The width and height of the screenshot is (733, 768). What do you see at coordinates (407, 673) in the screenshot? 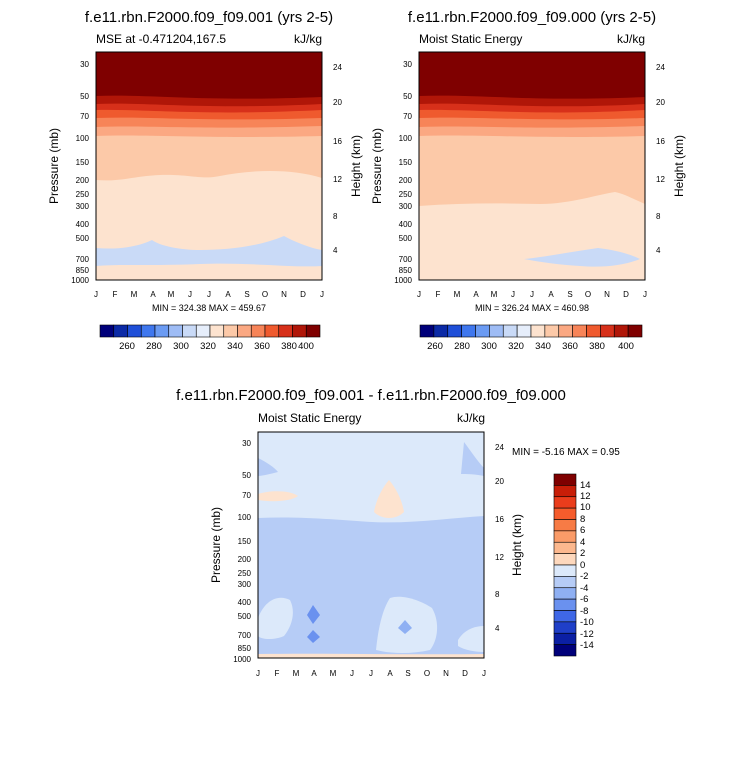
I see `month-tick: S` at bounding box center [407, 673].